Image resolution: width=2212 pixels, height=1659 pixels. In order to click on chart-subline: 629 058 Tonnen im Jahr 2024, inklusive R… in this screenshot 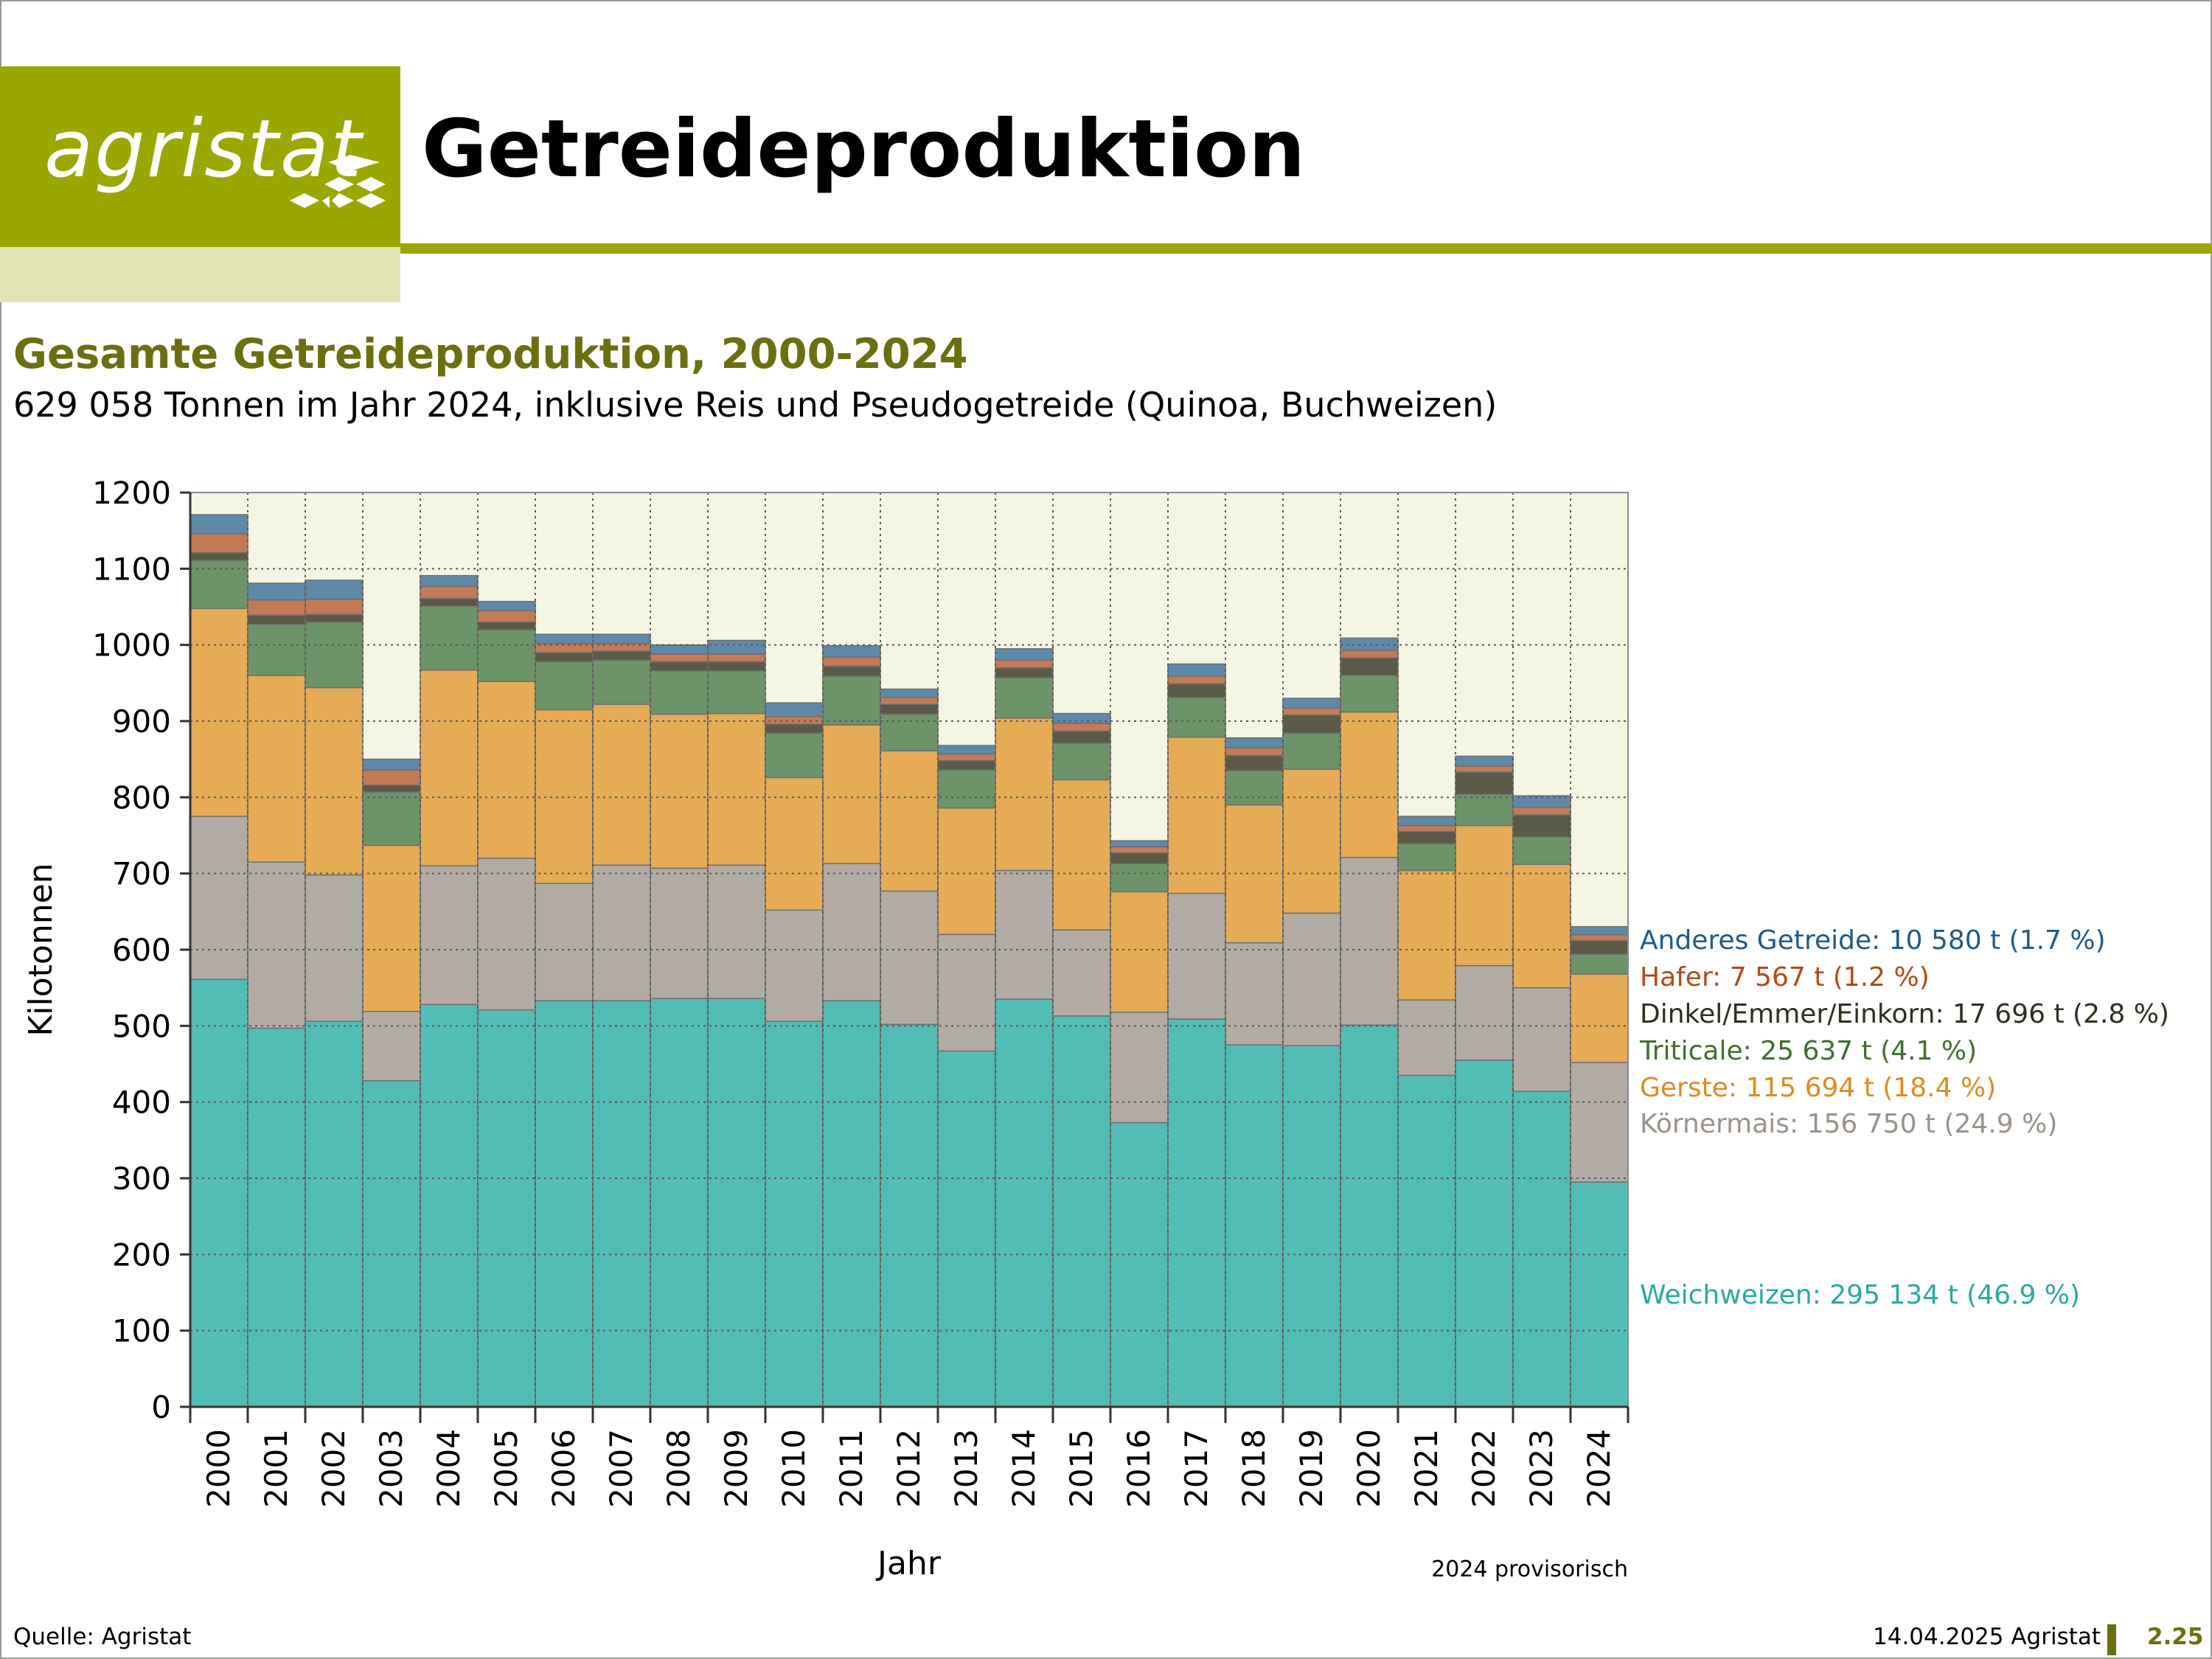, I will do `click(755, 405)`.